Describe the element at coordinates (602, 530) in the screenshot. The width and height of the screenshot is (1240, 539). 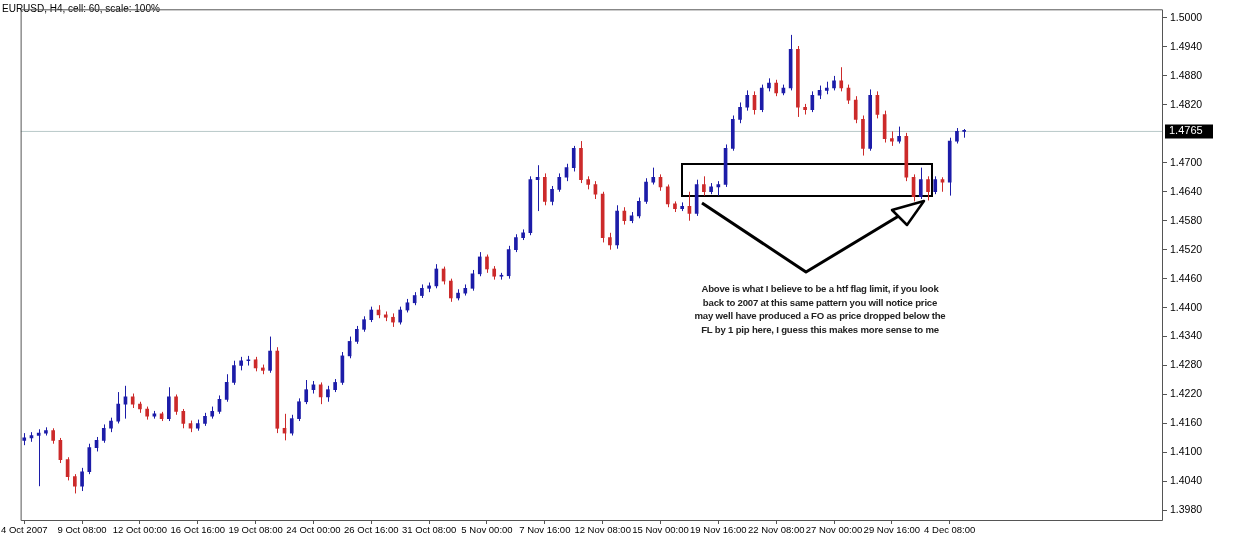
I see `x-tick-label: 12 Nov 08:00` at that location.